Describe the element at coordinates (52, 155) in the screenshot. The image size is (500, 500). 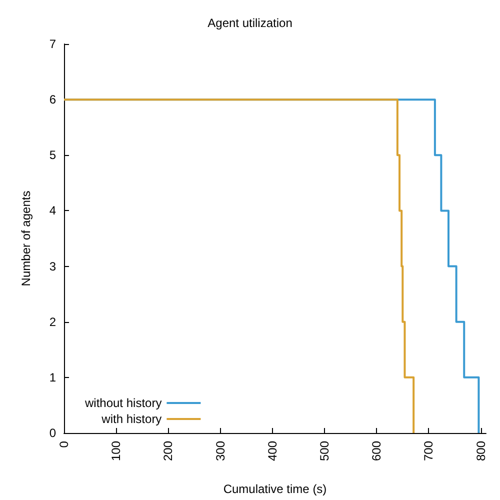
I see `y-tick-label: 5` at that location.